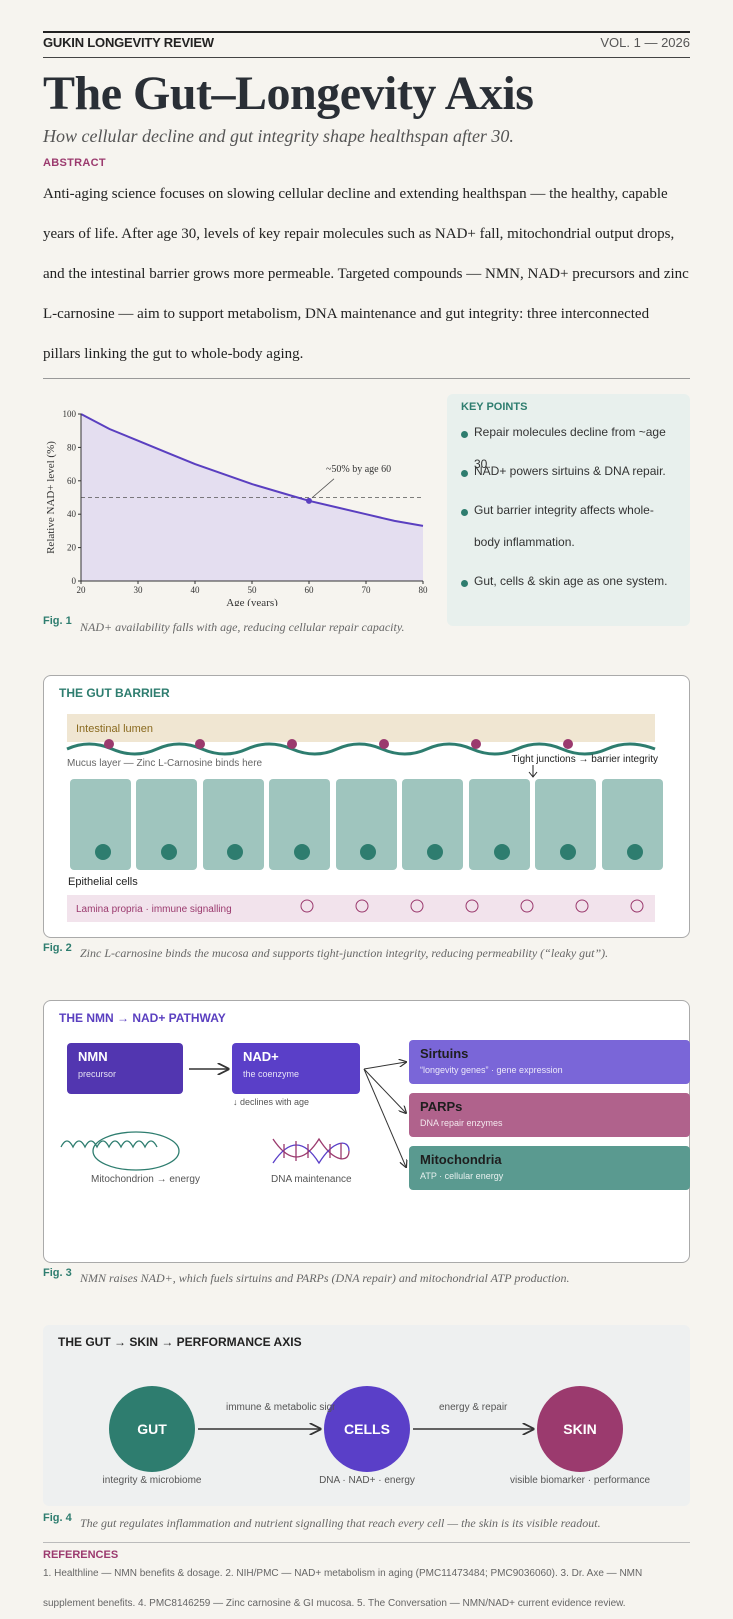 The width and height of the screenshot is (733, 1619). I want to click on epithelial-cells, so click(366, 824).